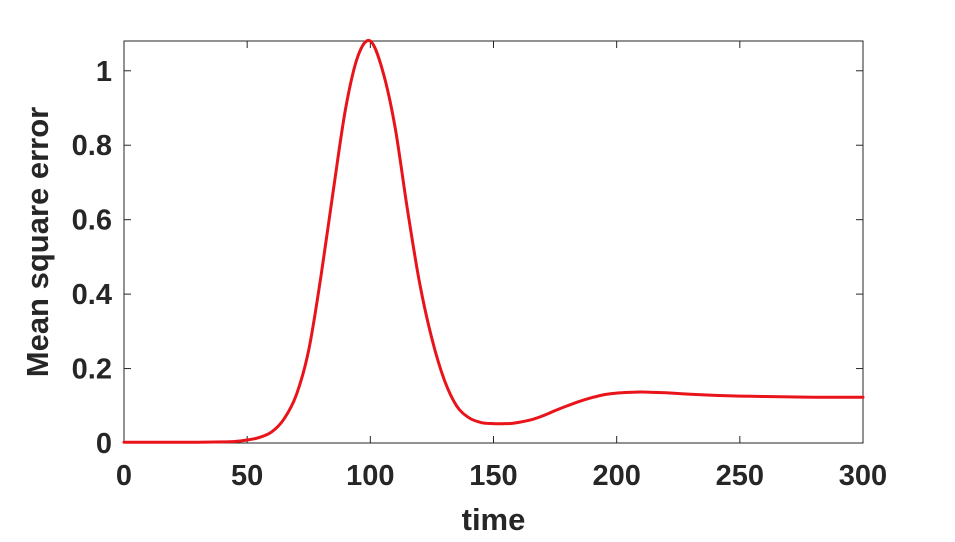 Image resolution: width=955 pixels, height=542 pixels. Describe the element at coordinates (104, 444) in the screenshot. I see `y-tick-label: 0` at that location.